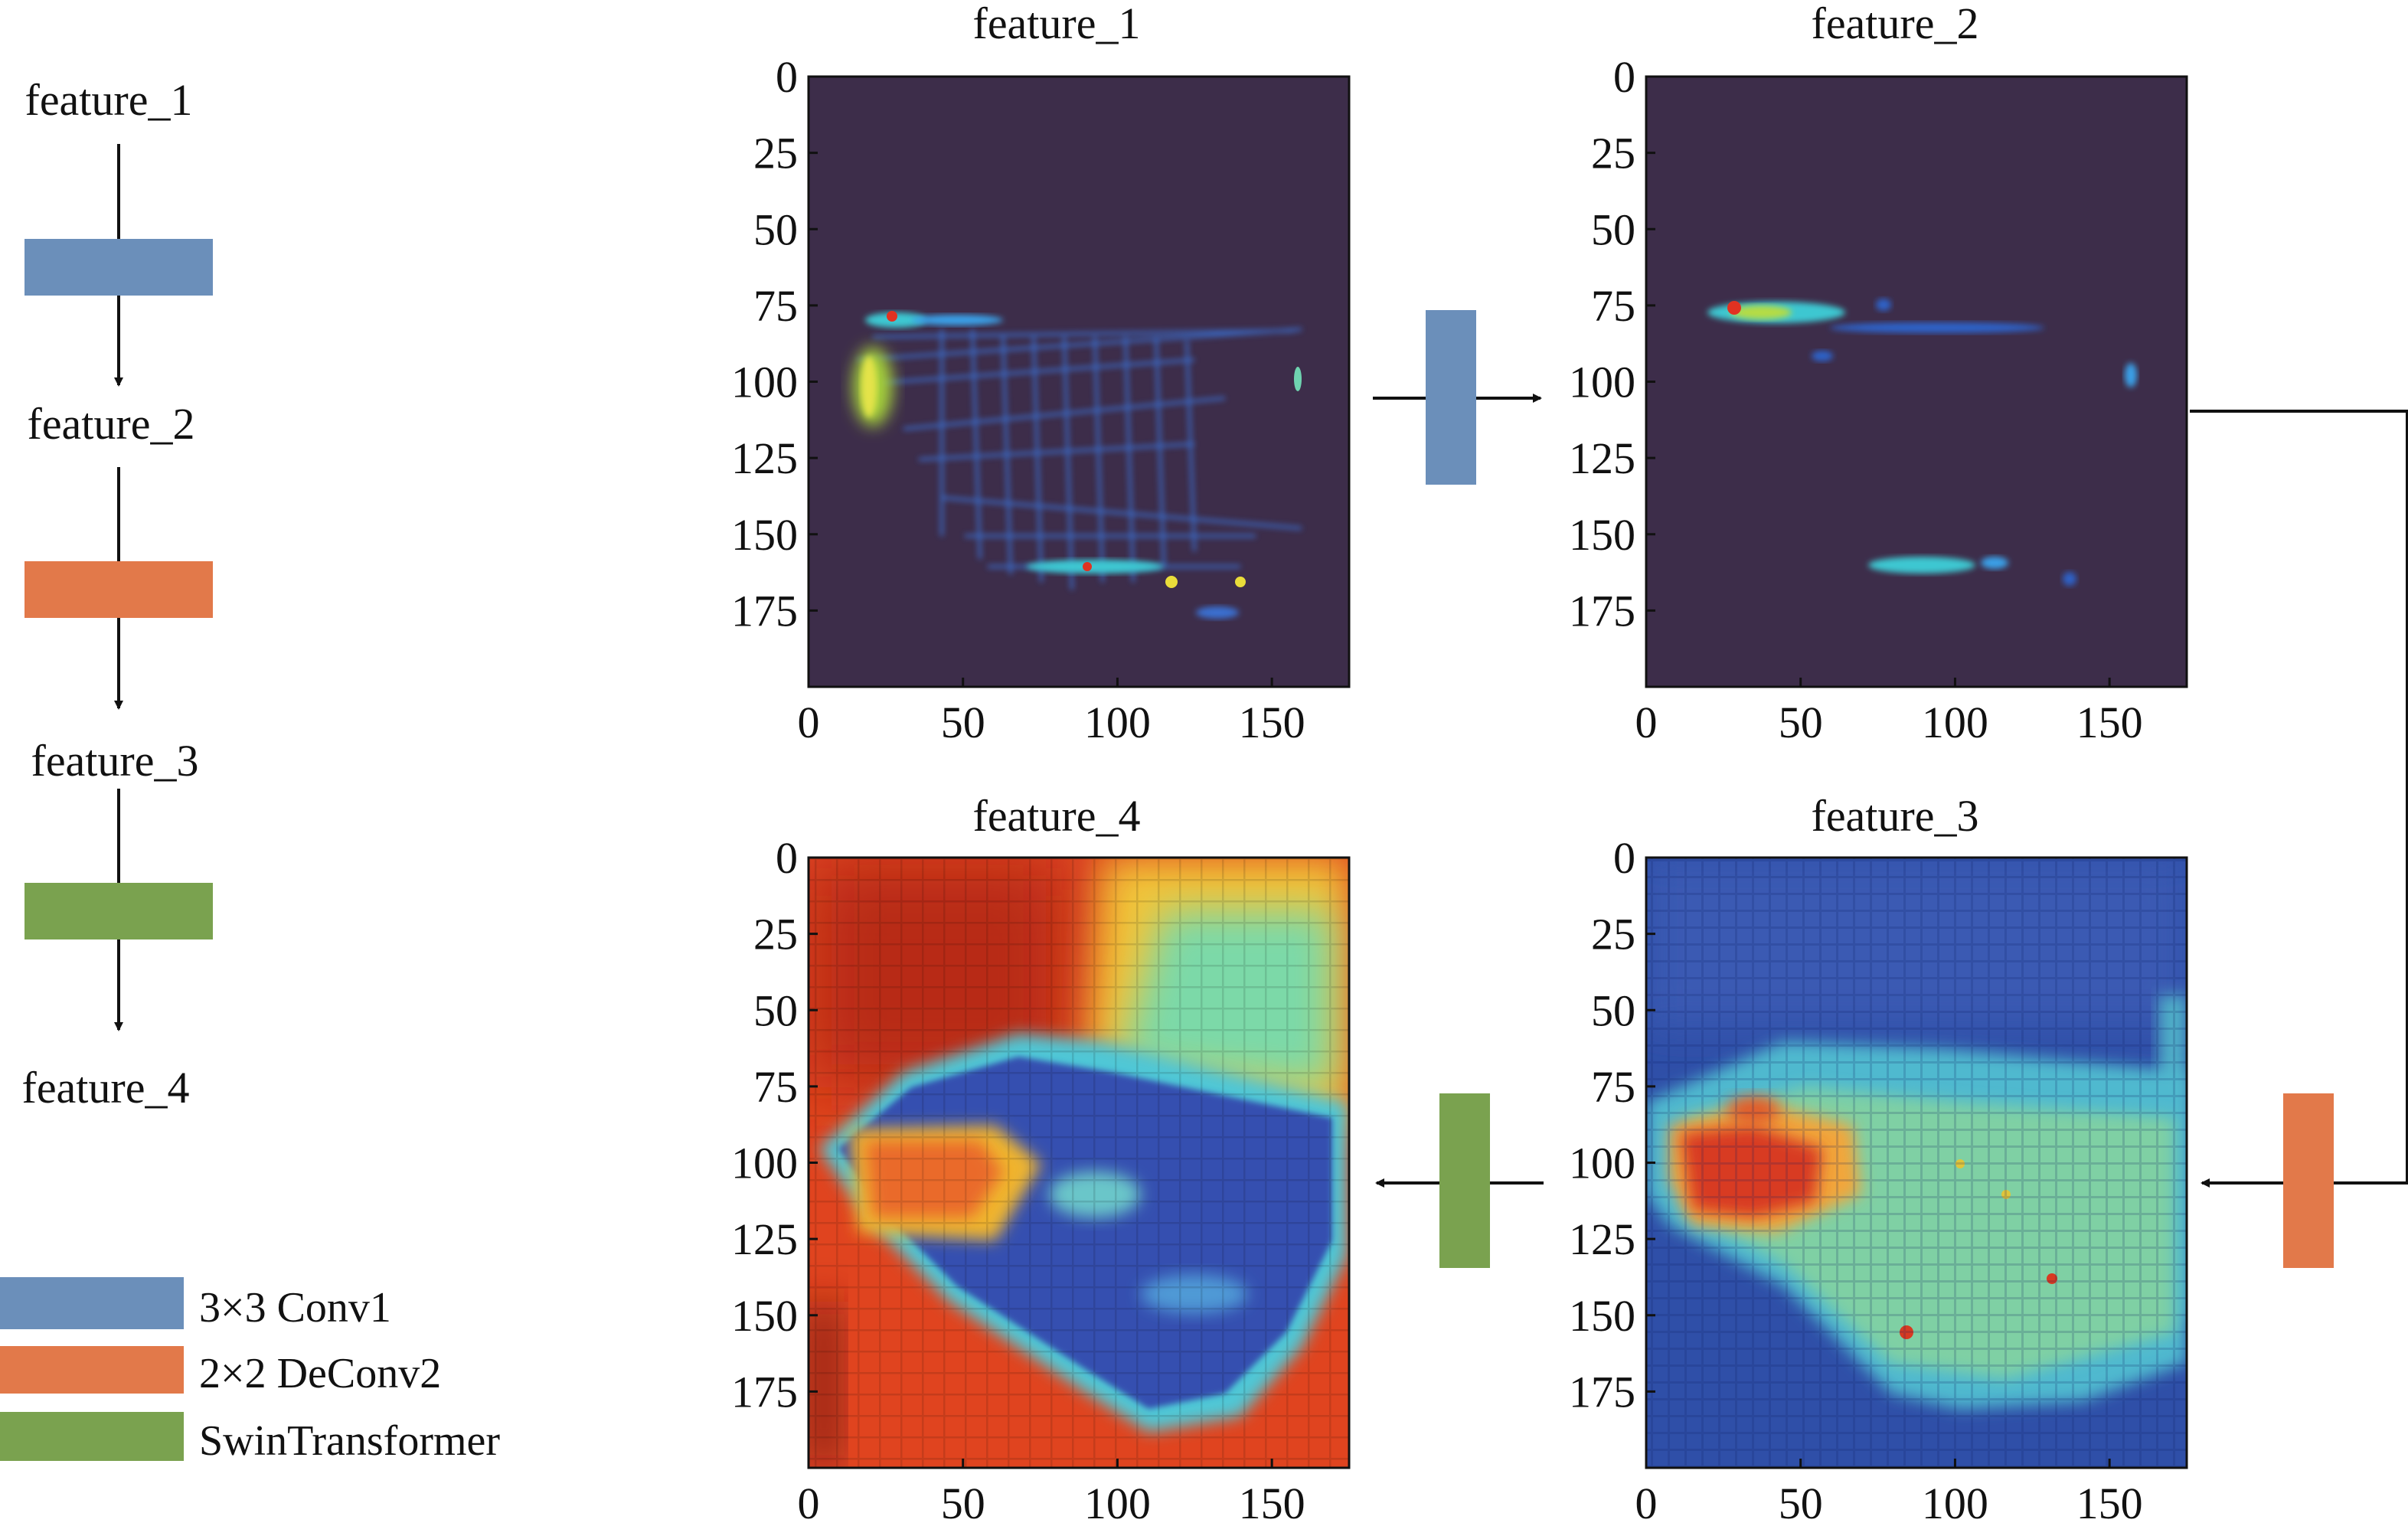  I want to click on flow-diagram: feature_1 feature_2 feature_3 feature_4, so click(117, 594).